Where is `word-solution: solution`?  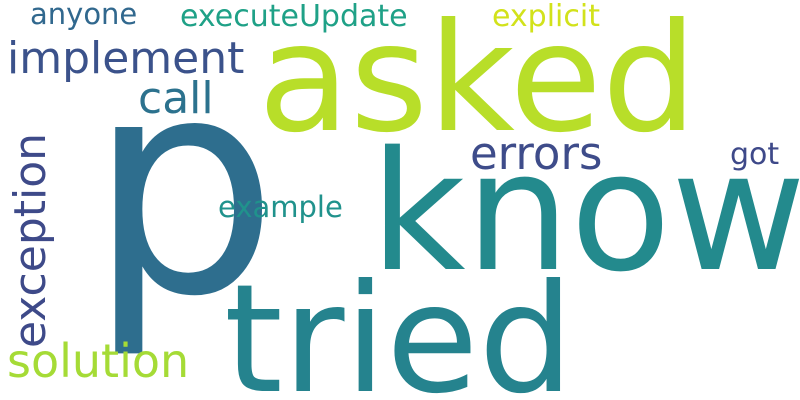
word-solution: solution is located at coordinates (98, 361).